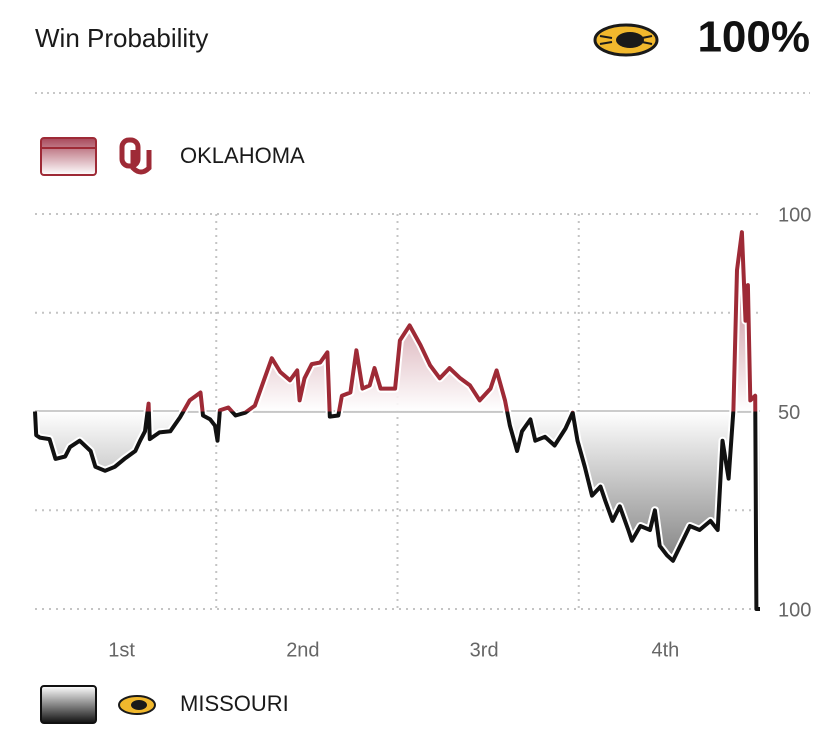 The height and width of the screenshot is (750, 839). I want to click on legend-label: MISSOURI, so click(234, 703).